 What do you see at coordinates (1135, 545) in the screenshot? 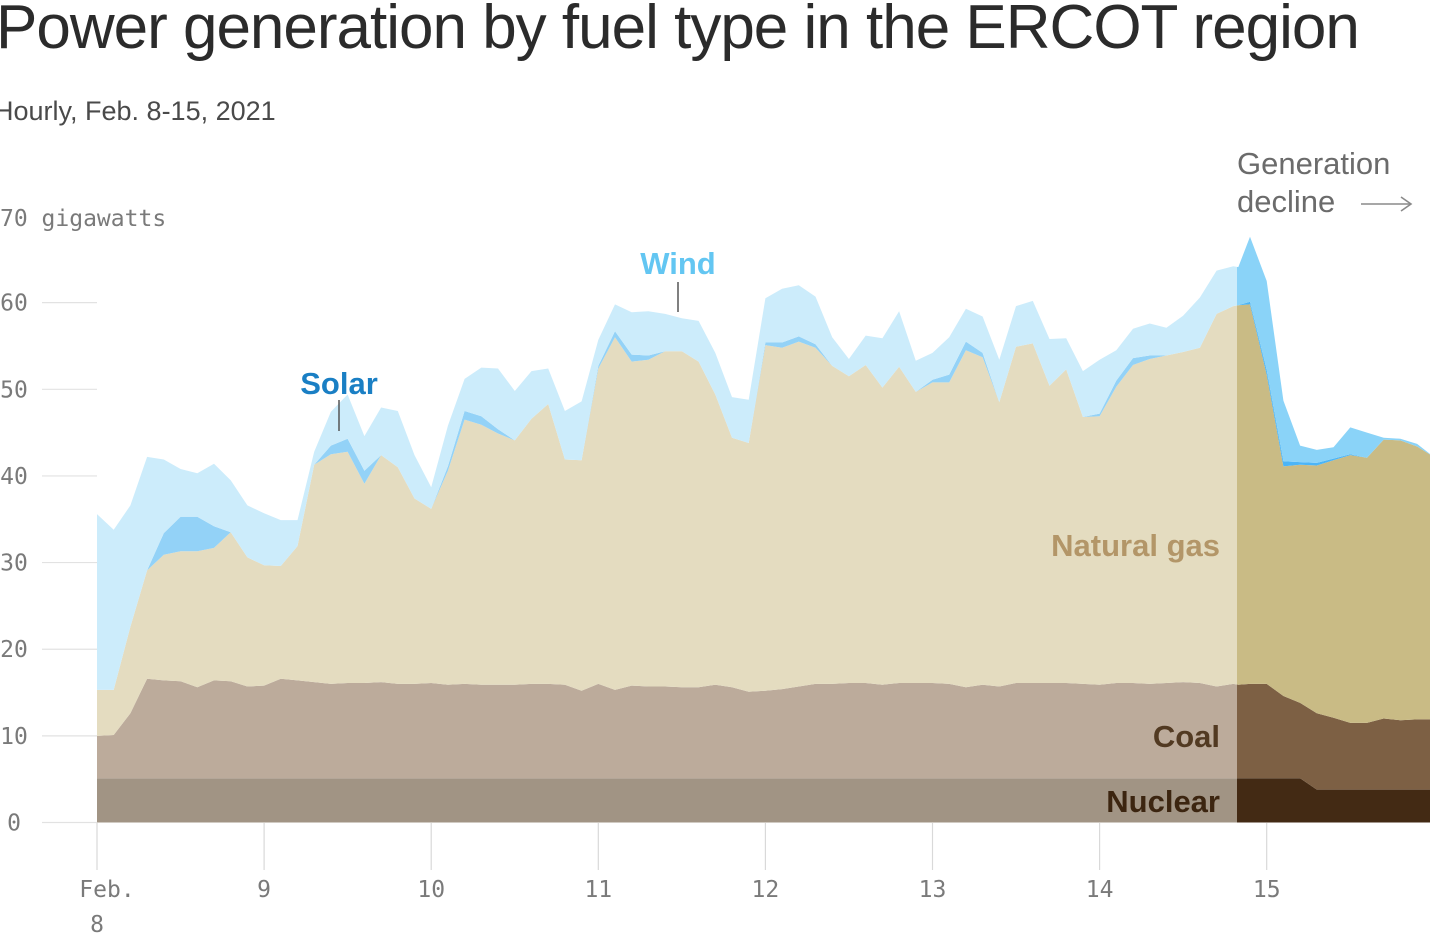
I see `natural-gas-label: Natural gas` at bounding box center [1135, 545].